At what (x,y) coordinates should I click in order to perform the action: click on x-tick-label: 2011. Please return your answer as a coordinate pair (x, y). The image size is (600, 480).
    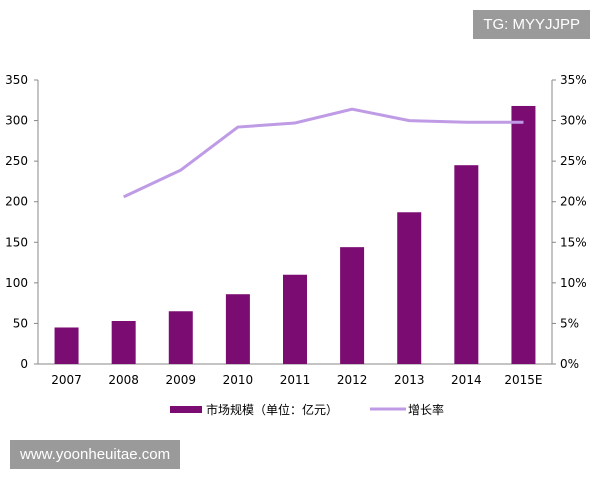
    Looking at the image, I should click on (295, 380).